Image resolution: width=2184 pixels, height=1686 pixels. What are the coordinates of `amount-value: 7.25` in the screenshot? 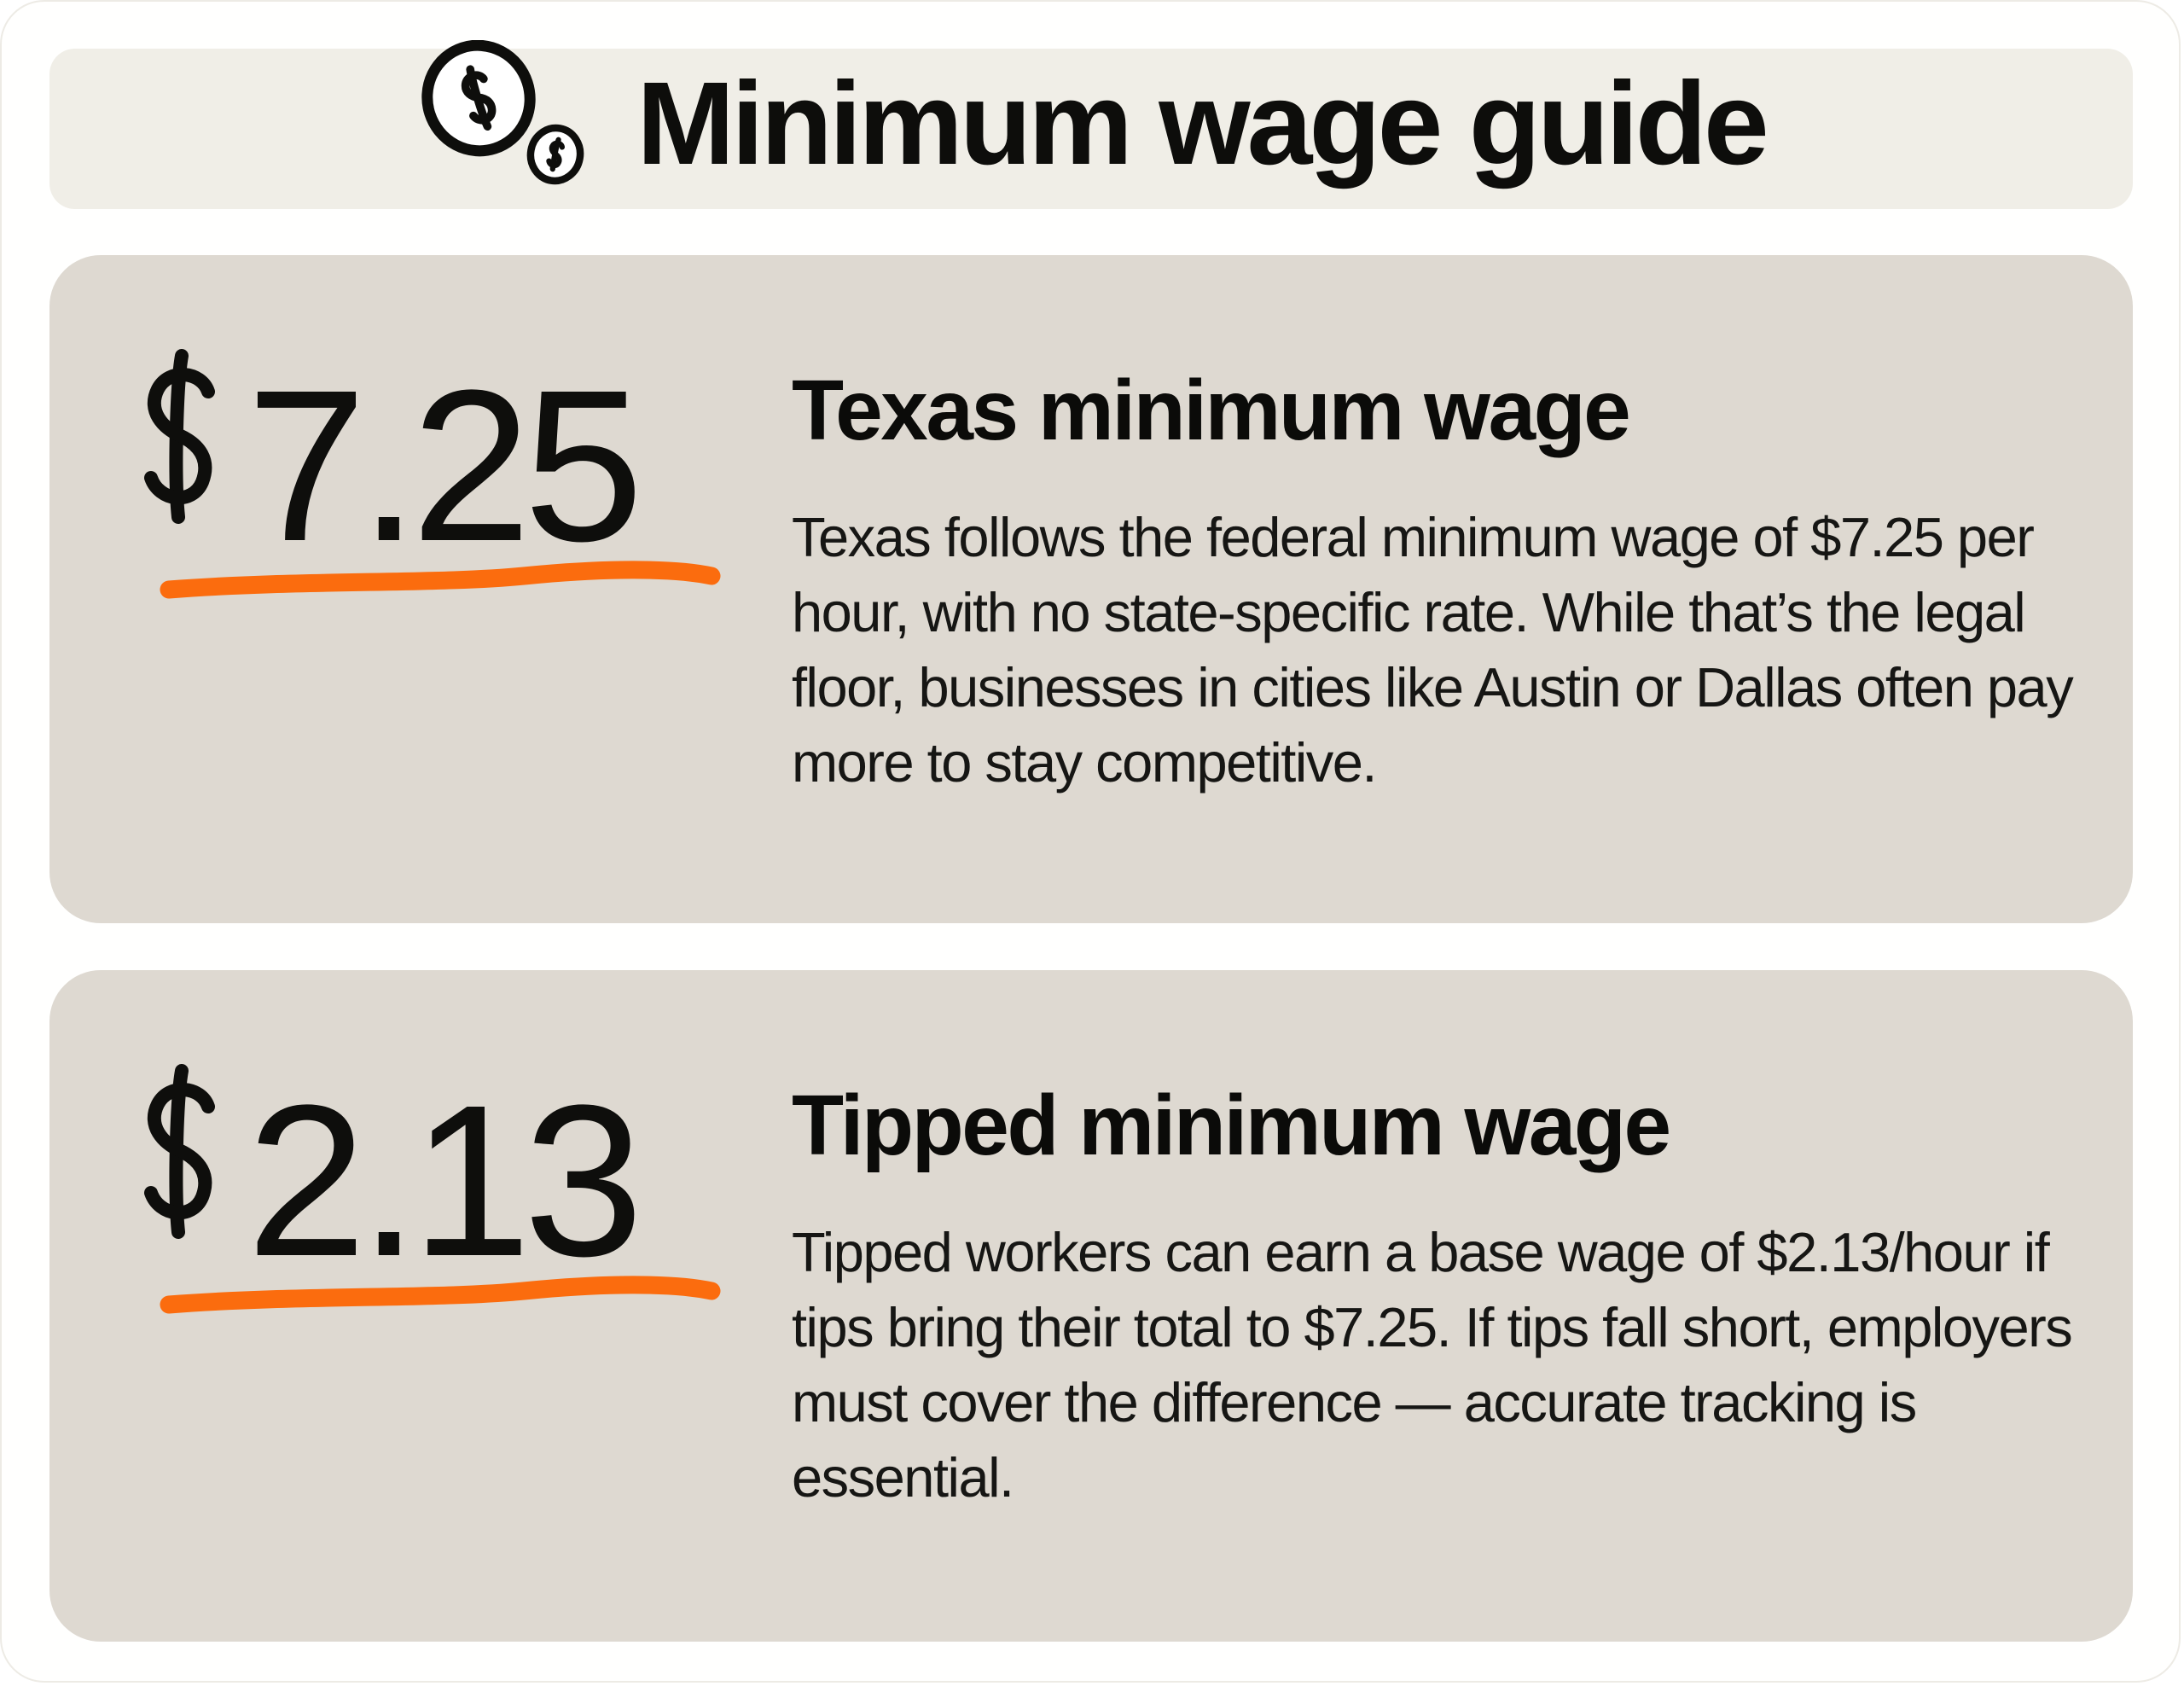 It's located at (445, 466).